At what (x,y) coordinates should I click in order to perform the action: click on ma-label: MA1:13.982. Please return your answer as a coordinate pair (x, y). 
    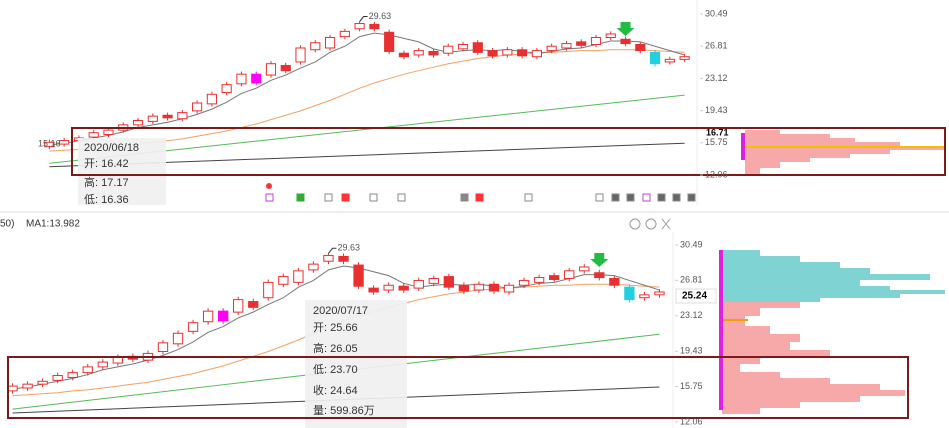
    Looking at the image, I should click on (53, 224).